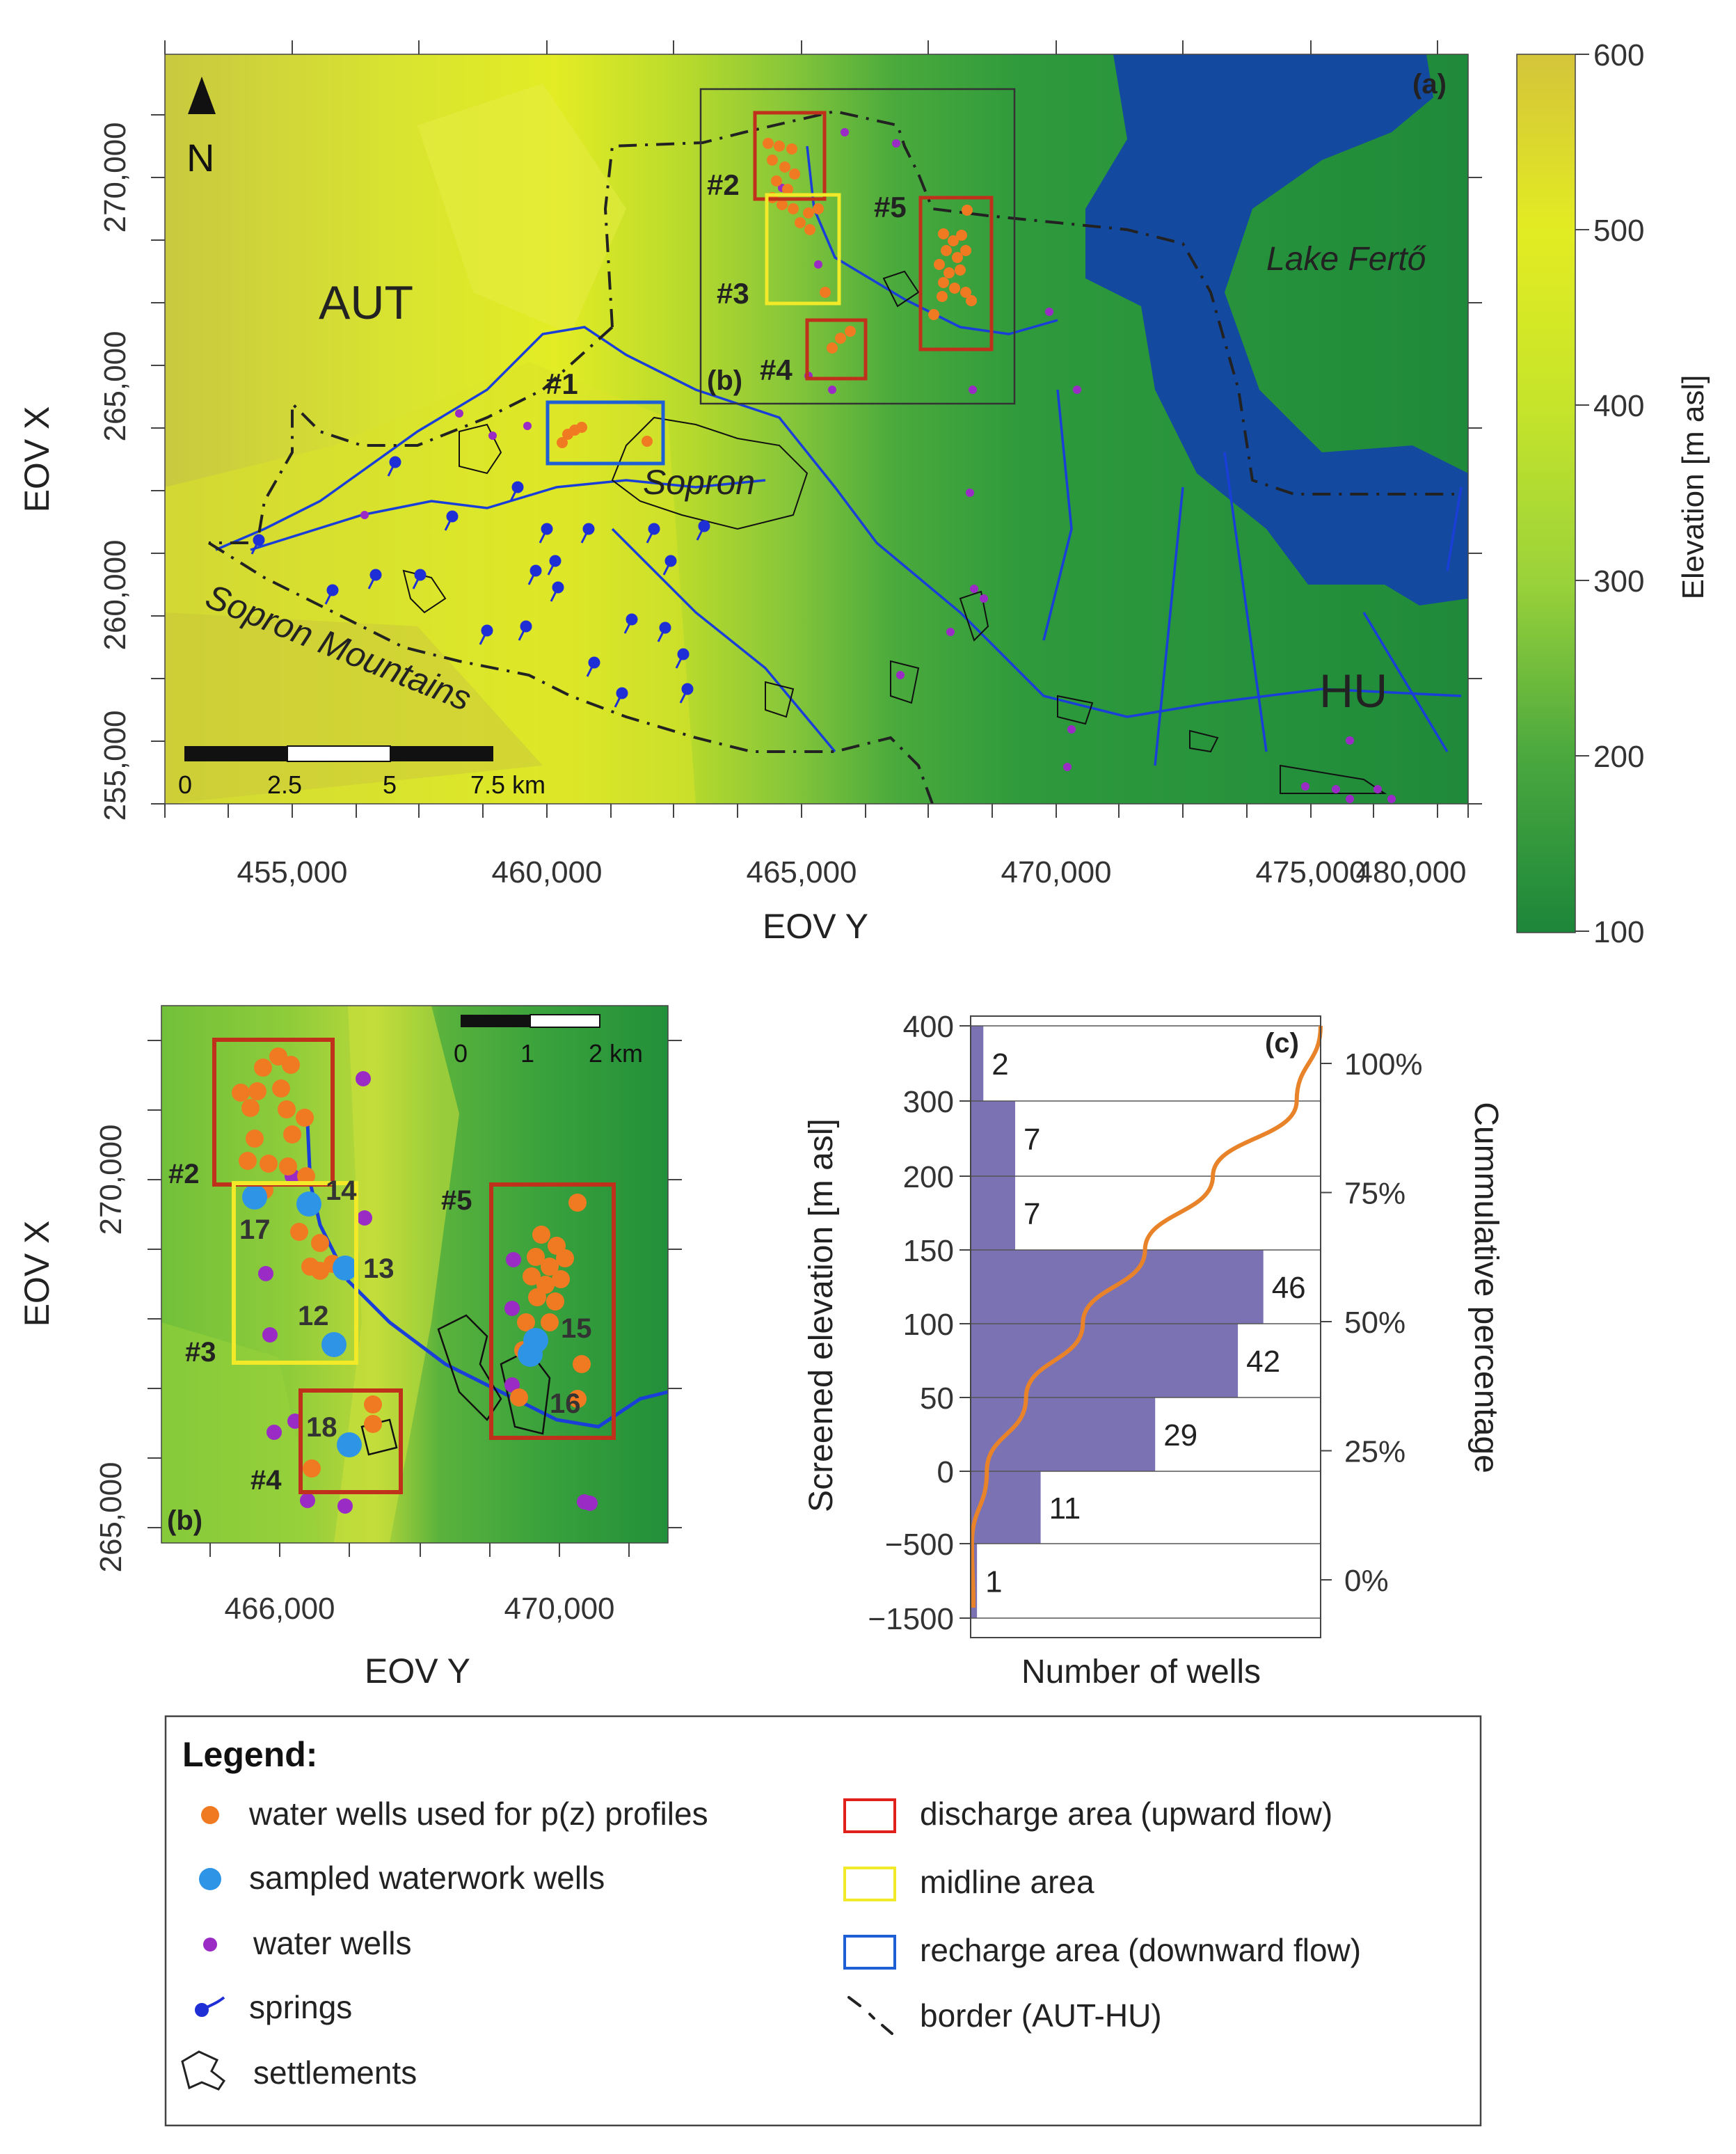 The image size is (1736, 2154). Describe the element at coordinates (1618, 55) in the screenshot. I see `svg-text: 600` at that location.